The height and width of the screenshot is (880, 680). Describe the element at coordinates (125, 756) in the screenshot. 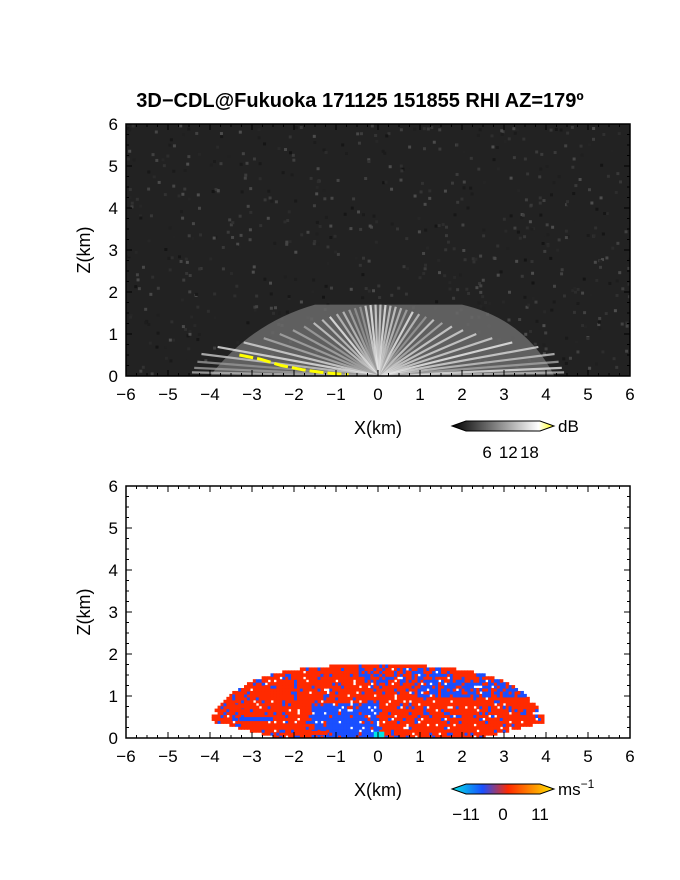

I see `velocity-x-tick-label: −6` at that location.